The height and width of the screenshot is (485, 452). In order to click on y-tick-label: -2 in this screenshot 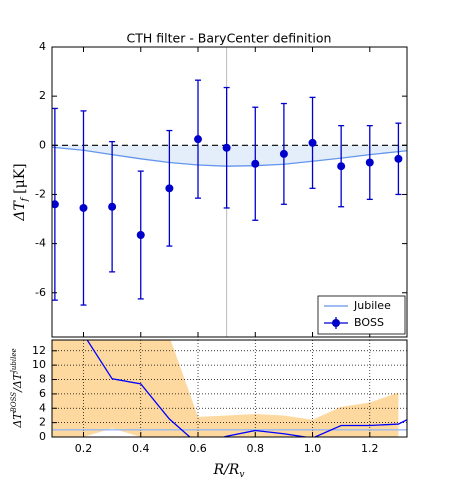, I will do `click(40, 193)`.